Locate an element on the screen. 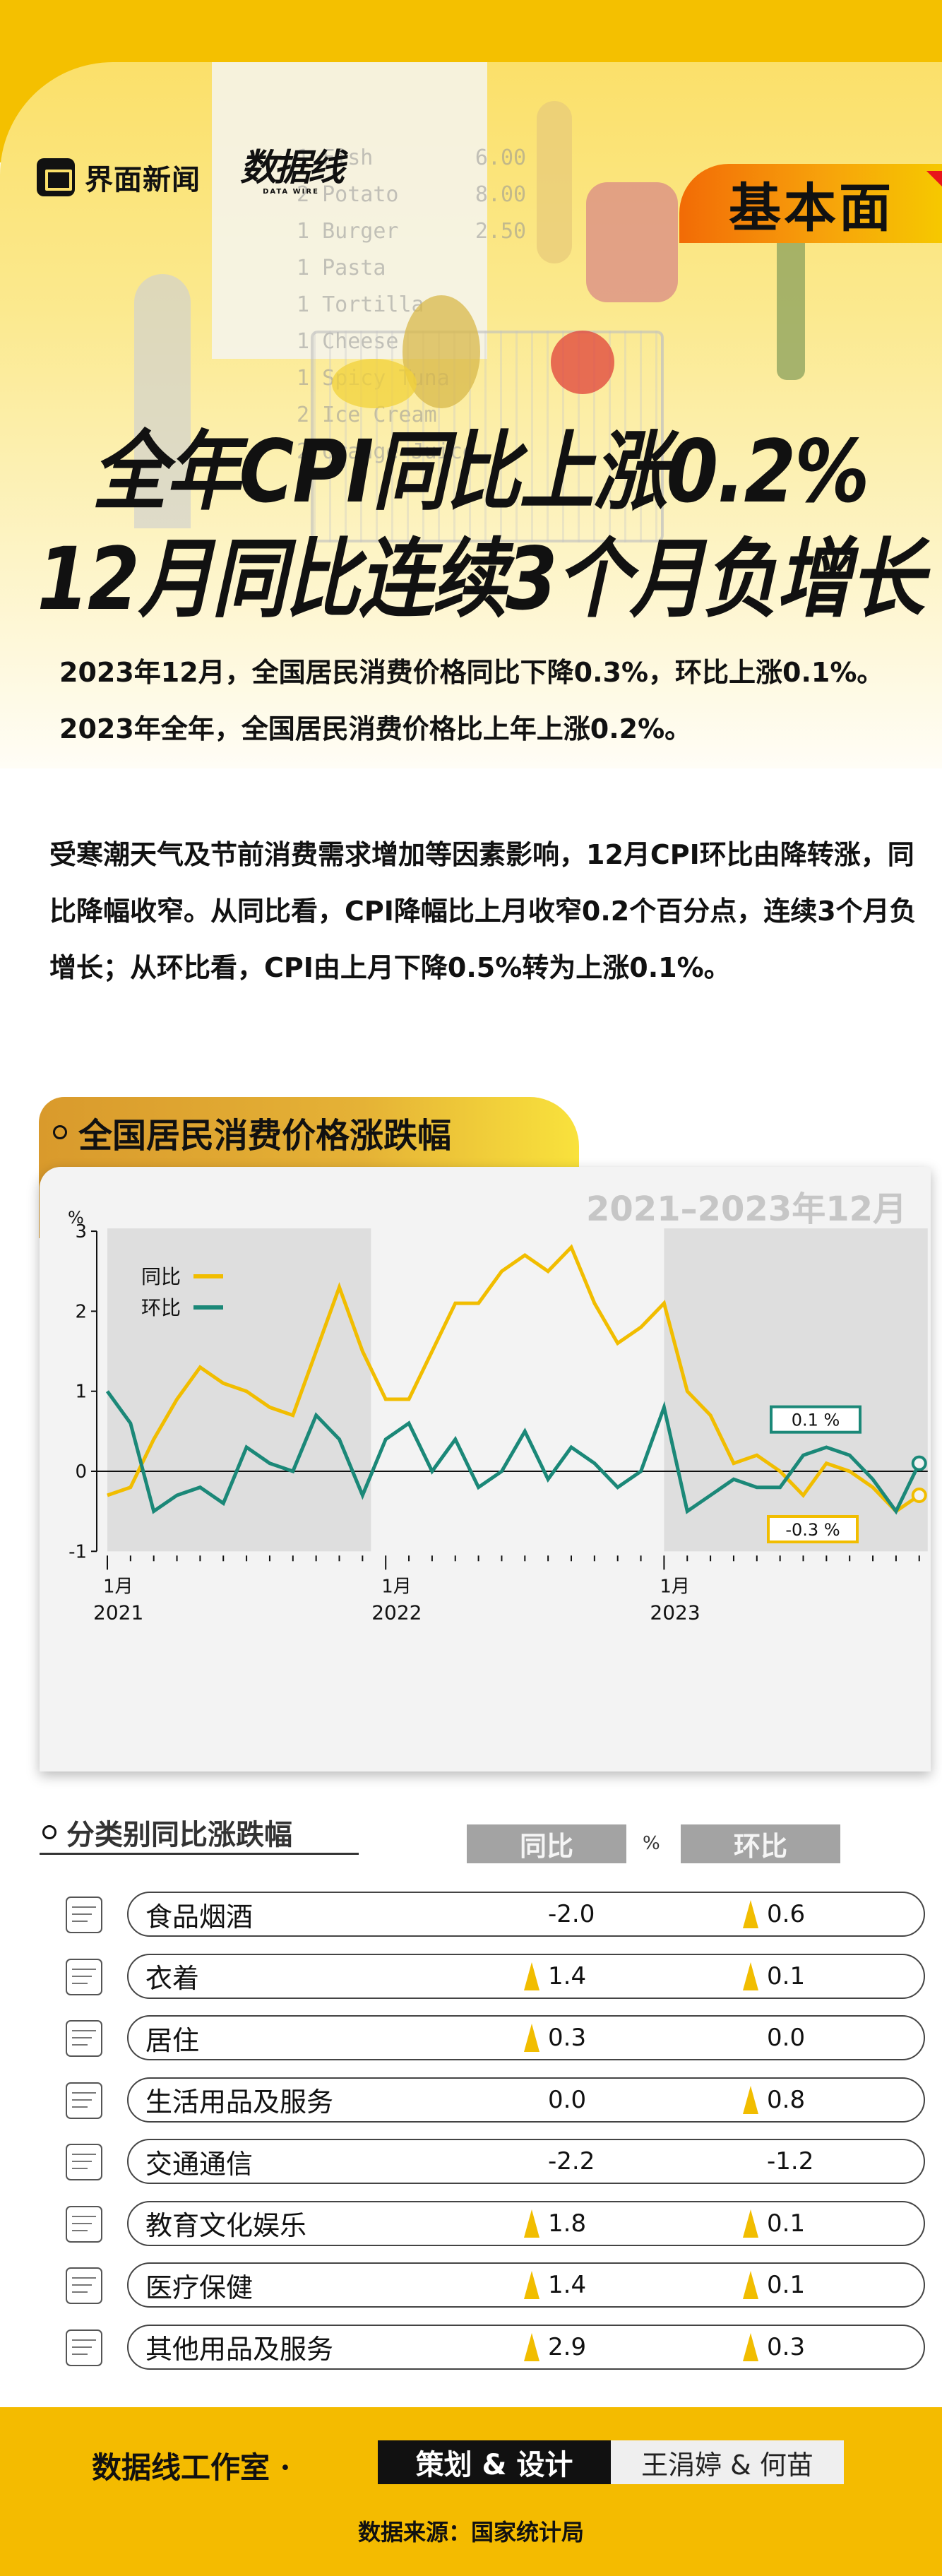 Image resolution: width=942 pixels, height=2576 pixels. datawire-logo: 数据线 DATA WIRE is located at coordinates (292, 171).